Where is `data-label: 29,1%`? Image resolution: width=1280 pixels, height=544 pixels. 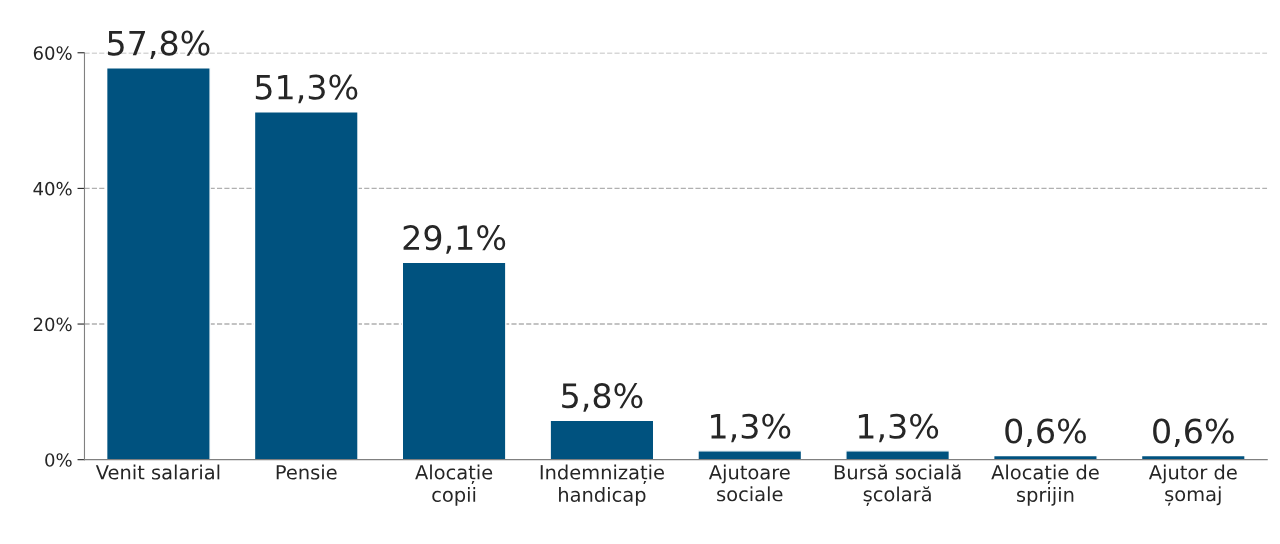
data-label: 29,1% is located at coordinates (454, 239).